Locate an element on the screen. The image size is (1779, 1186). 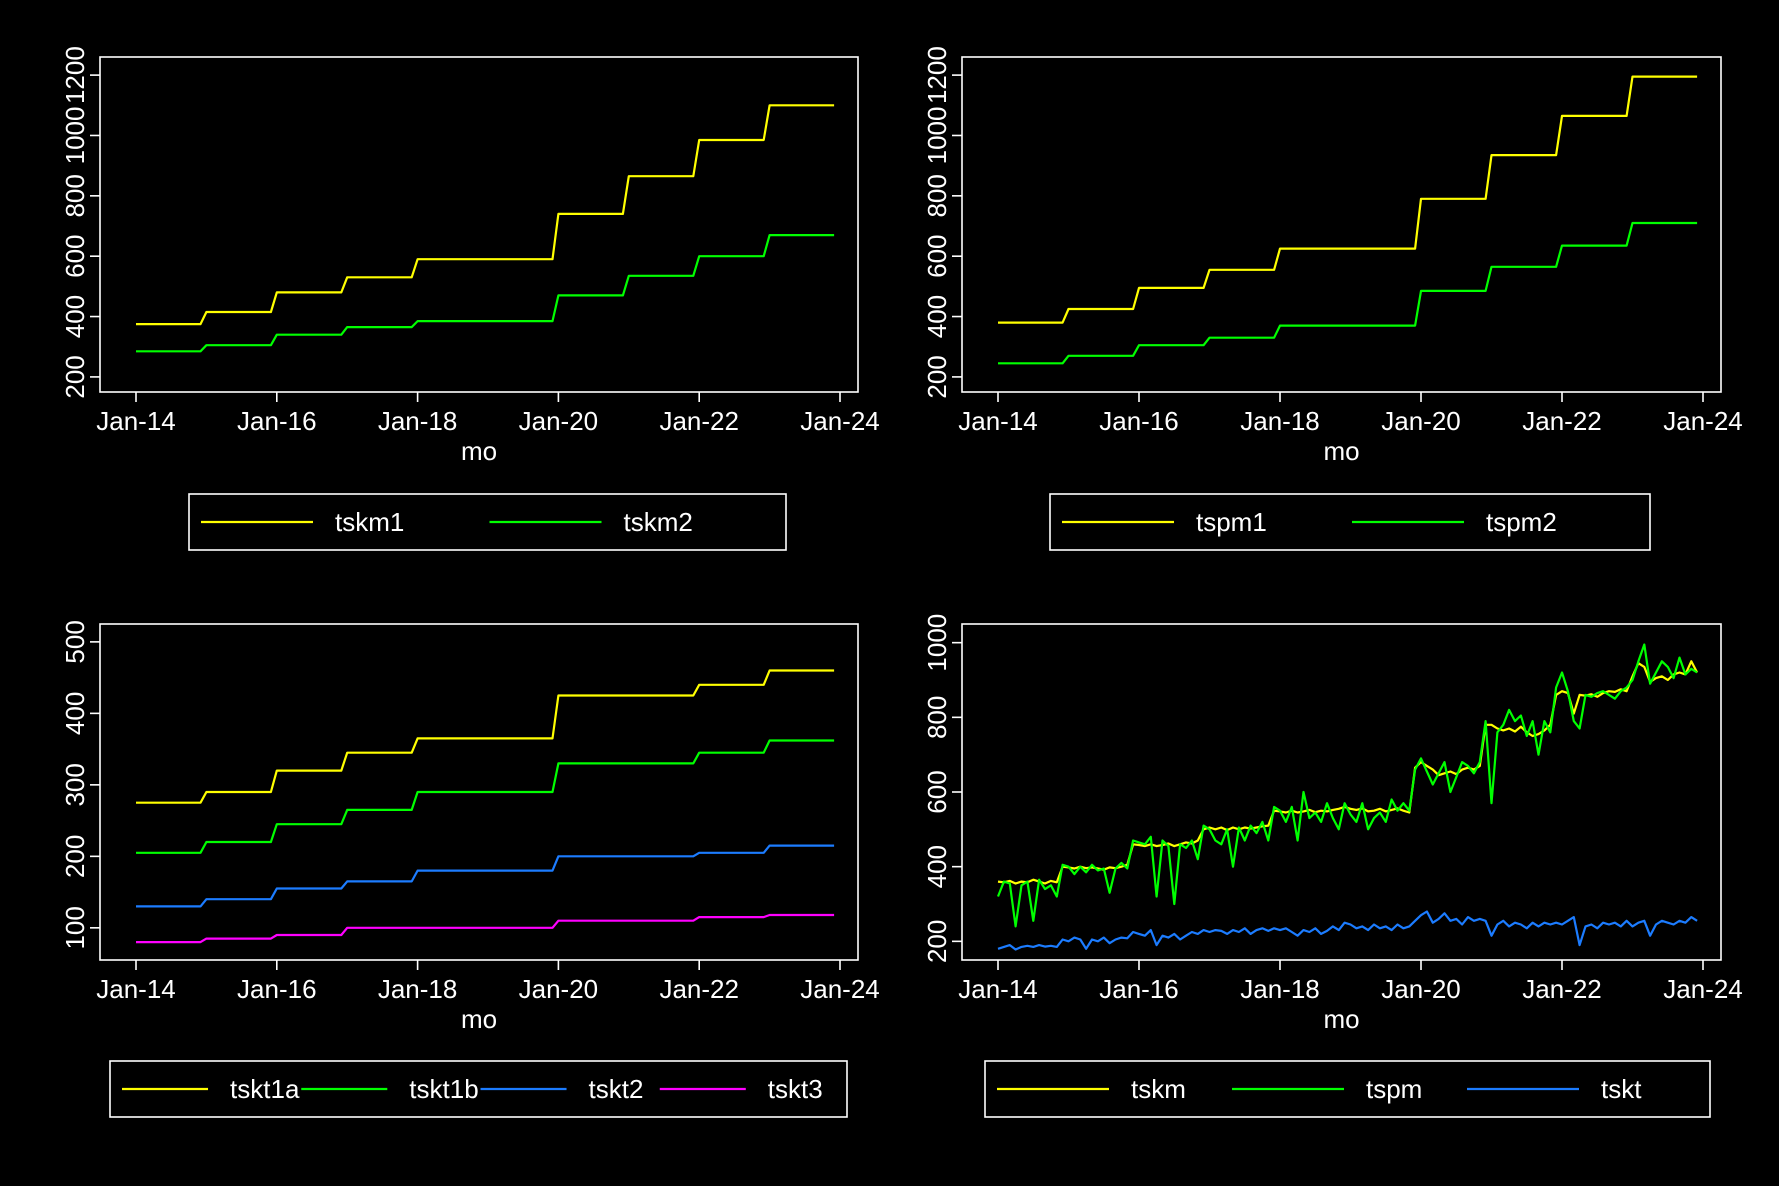
legend-label-tskm1: tskm1 is located at coordinates (369, 522).